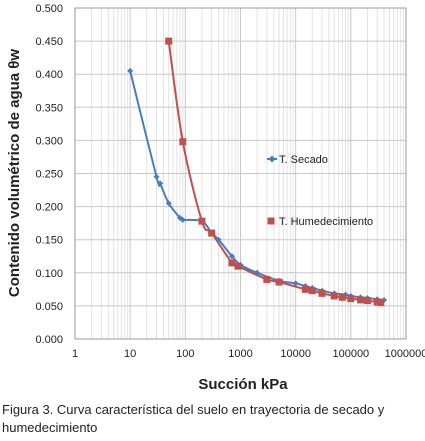 This screenshot has height=441, width=425. Describe the element at coordinates (130, 354) in the screenshot. I see `x-tick-label: 10` at that location.